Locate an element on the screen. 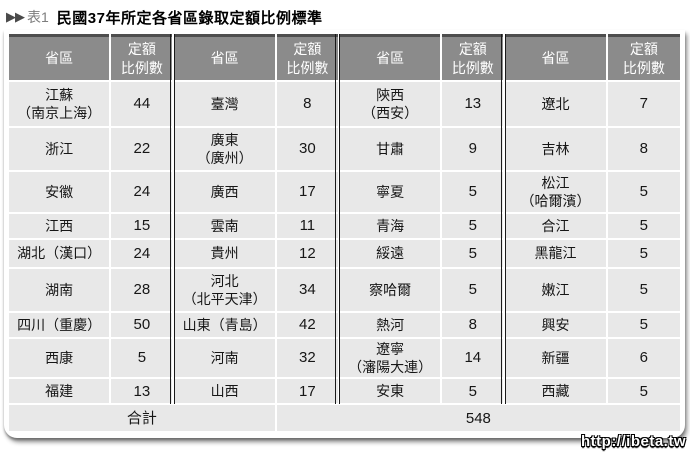 The height and width of the screenshot is (452, 690). province-cell: 浙江 is located at coordinates (59, 149).